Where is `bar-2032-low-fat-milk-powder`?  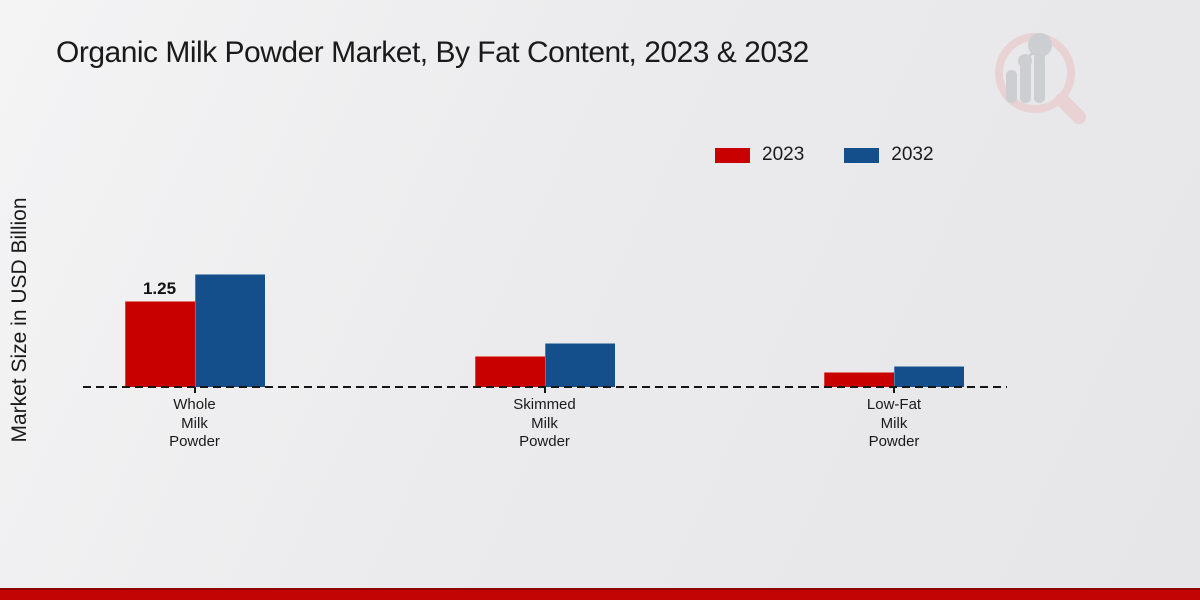 bar-2032-low-fat-milk-powder is located at coordinates (929, 376).